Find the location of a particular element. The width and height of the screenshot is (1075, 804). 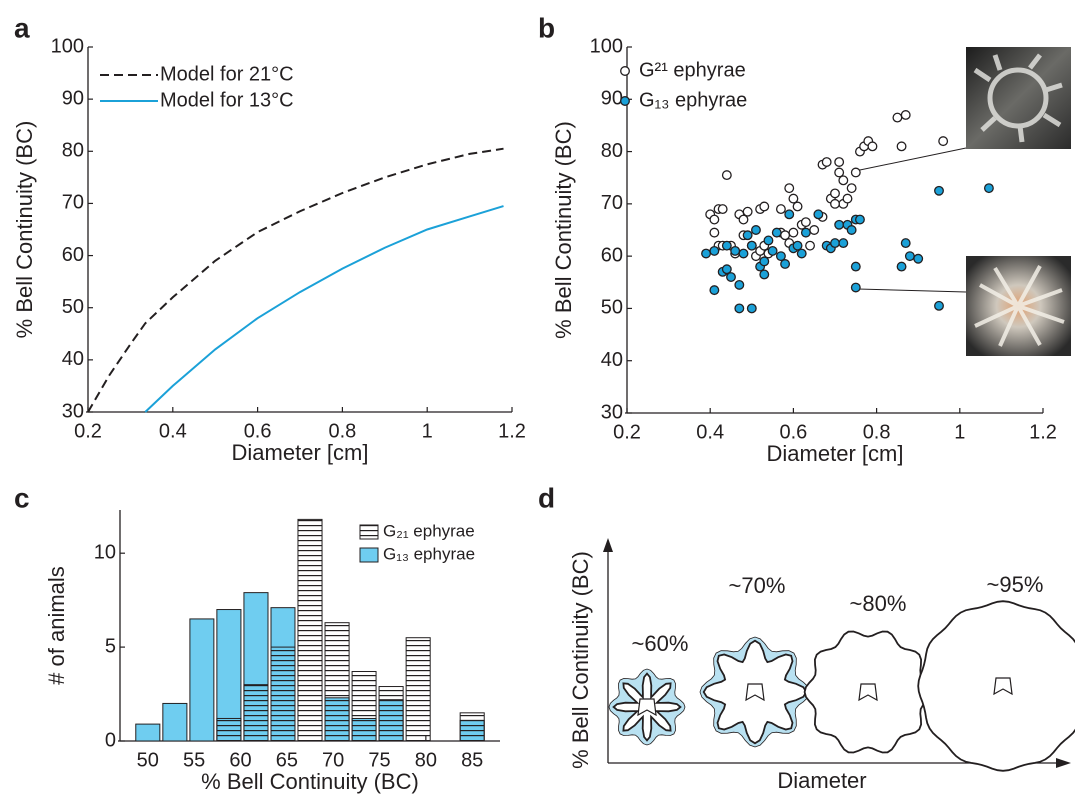

y-tick-label: 5 is located at coordinates (110, 646).